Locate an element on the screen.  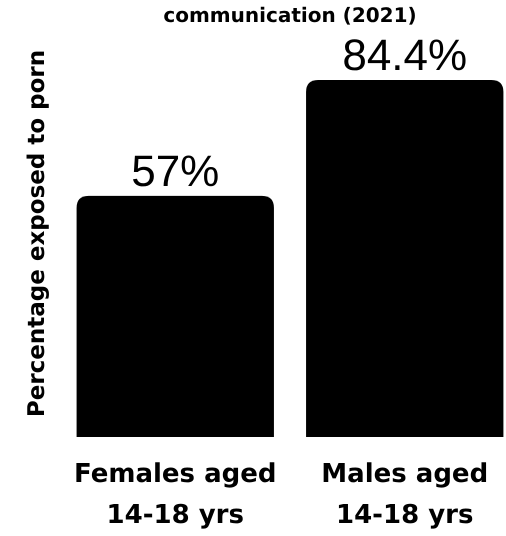
x-tick-label: Females aged 14-18 yrs is located at coordinates (175, 494).